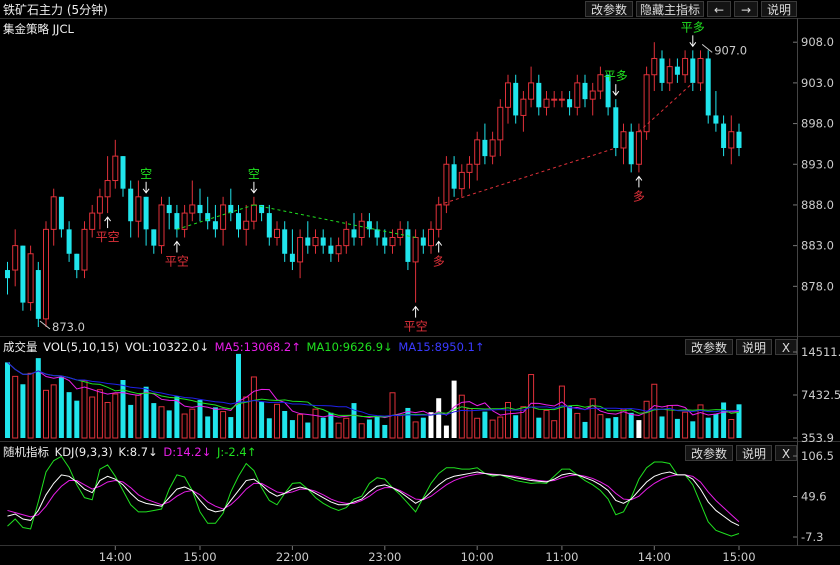 Image resolution: width=840 pixels, height=565 pixels. Describe the element at coordinates (292, 557) in the screenshot. I see `time-tick-label: 22:00` at that location.